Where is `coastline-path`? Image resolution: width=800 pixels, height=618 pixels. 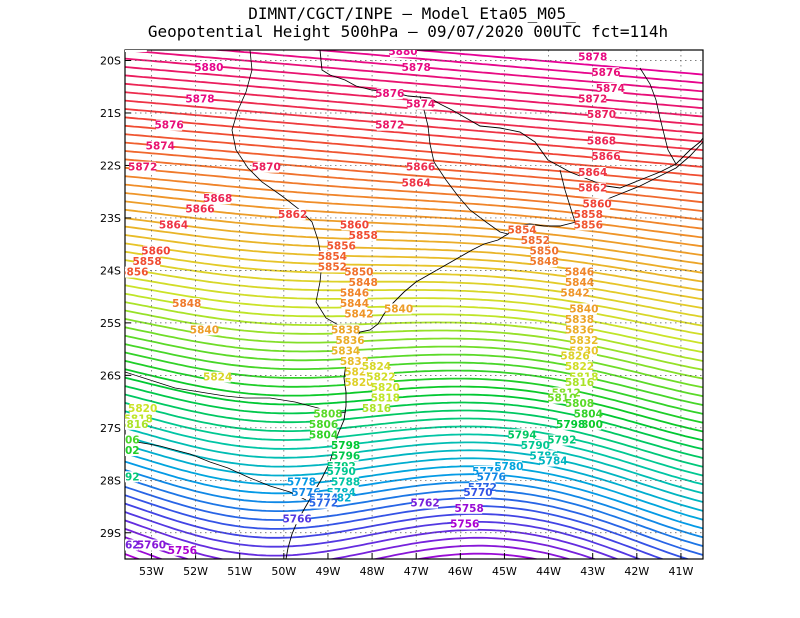
coastline-path is located at coordinates (511, 119).